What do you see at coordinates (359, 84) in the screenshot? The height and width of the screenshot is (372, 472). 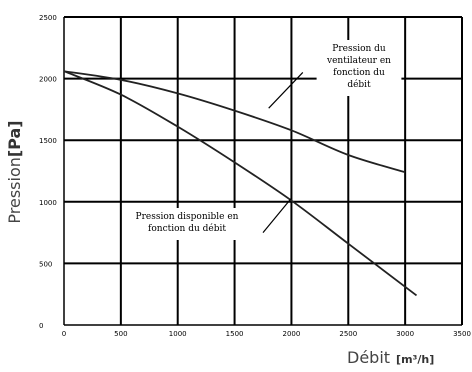 I see `annotation-0-line-3: débit` at bounding box center [359, 84].